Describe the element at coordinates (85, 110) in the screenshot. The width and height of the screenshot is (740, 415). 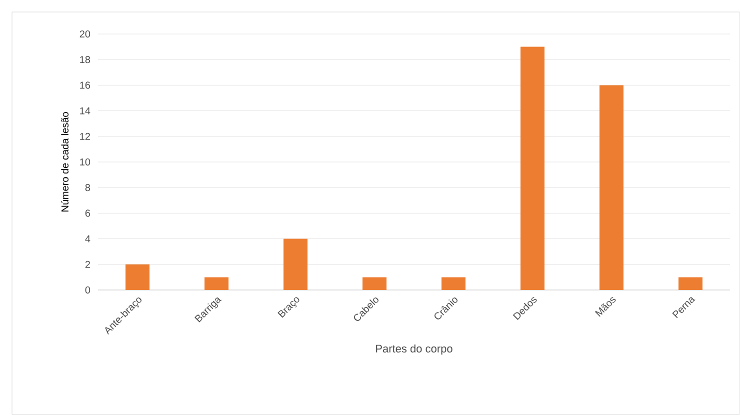
I see `y-tick-label: 14` at that location.